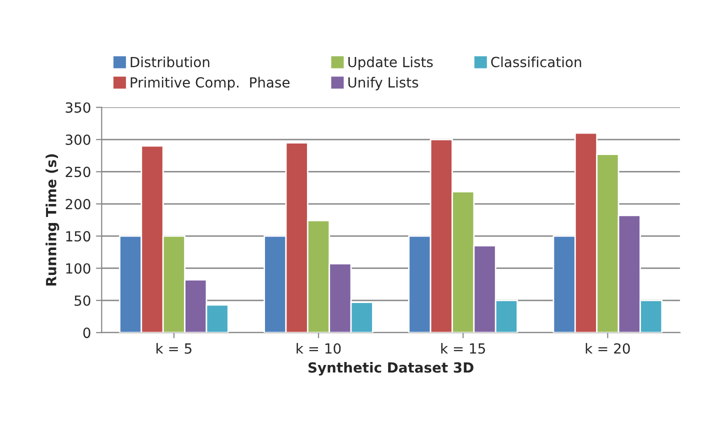 The width and height of the screenshot is (701, 421). I want to click on y-tick-label: 50, so click(82, 300).